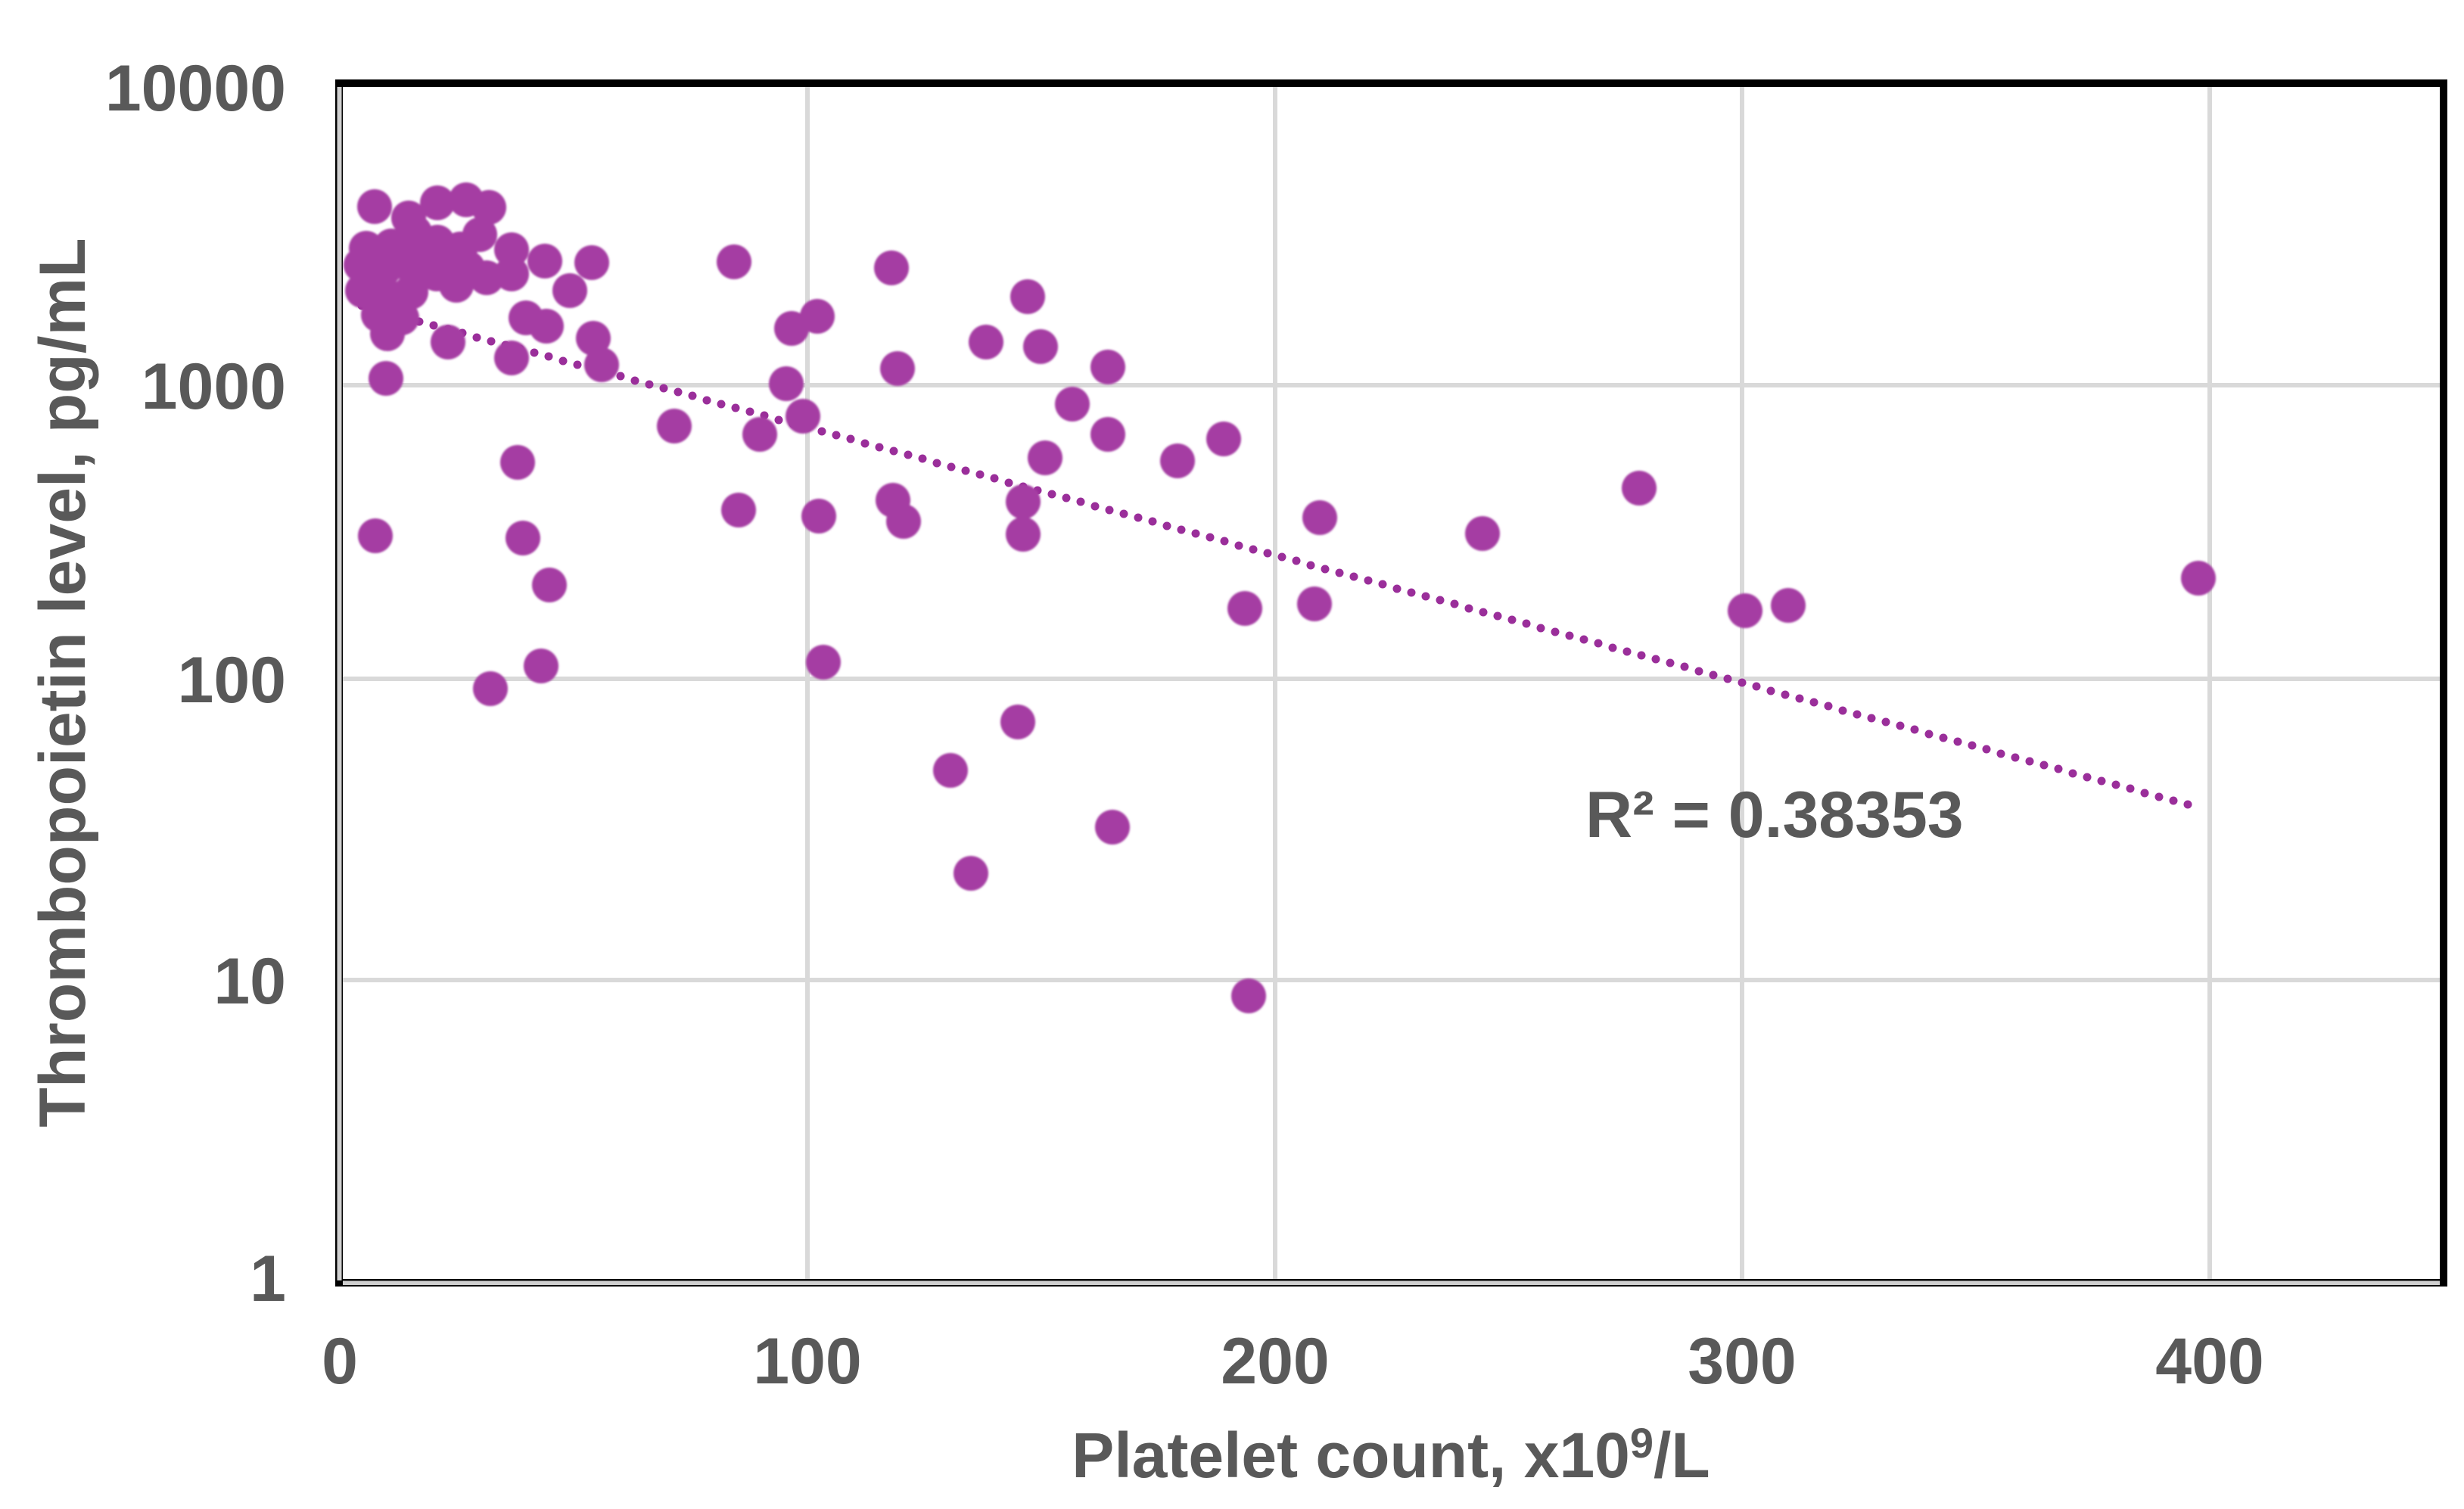  I want to click on svg-text: Platelet count, x109/L, so click(1391, 1455).